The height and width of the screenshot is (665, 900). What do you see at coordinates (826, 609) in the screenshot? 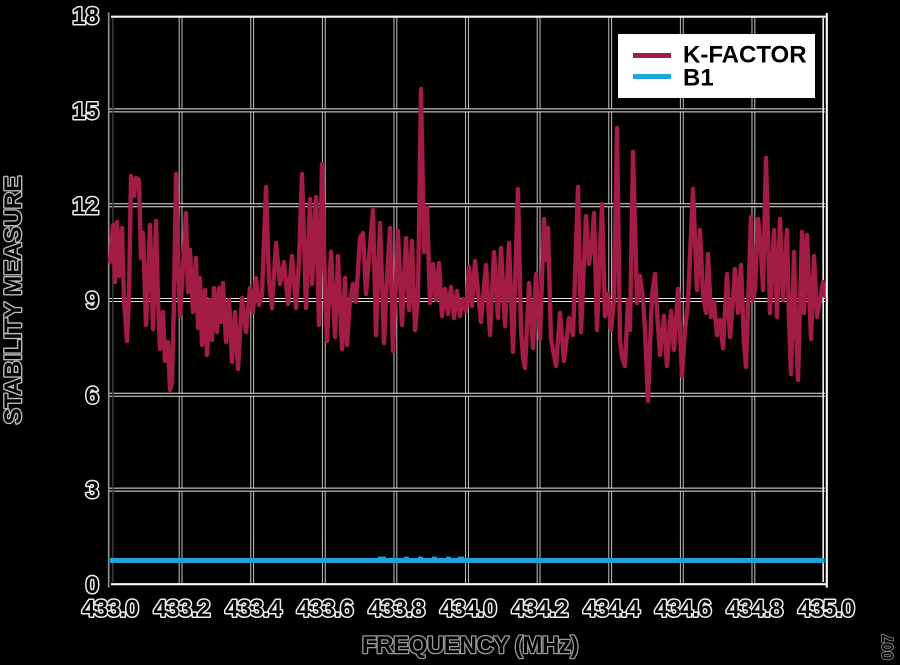
I see `svg-text: 435.0` at bounding box center [826, 609].